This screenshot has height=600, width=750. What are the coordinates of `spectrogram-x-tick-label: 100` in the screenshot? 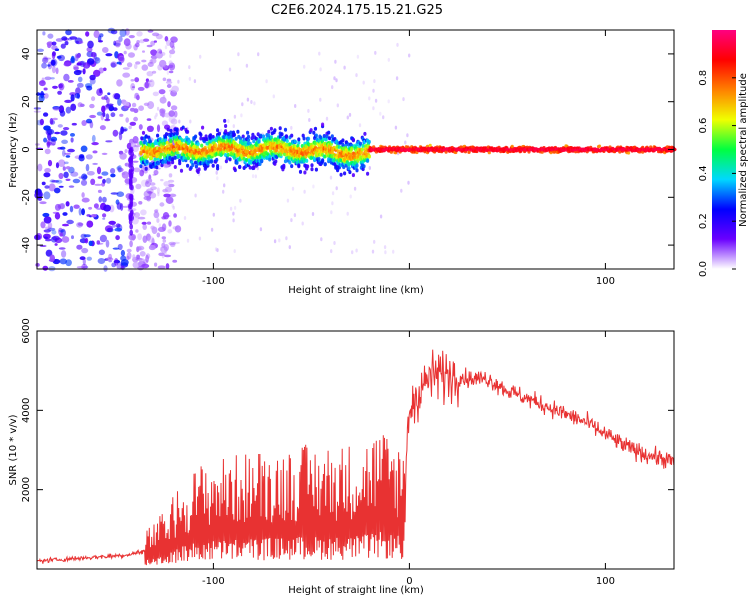 It's located at (605, 281).